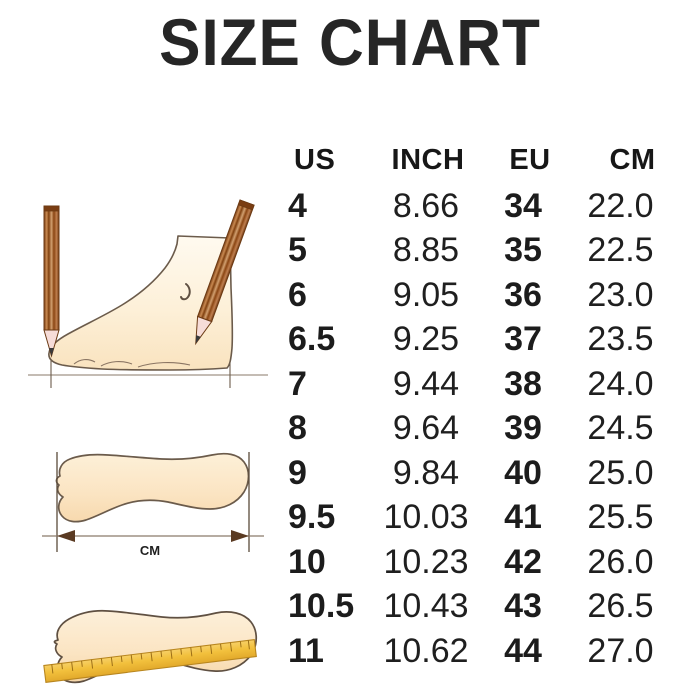 Image resolution: width=700 pixels, height=700 pixels. I want to click on footprint-dimension-illustration: CM, so click(150, 494).